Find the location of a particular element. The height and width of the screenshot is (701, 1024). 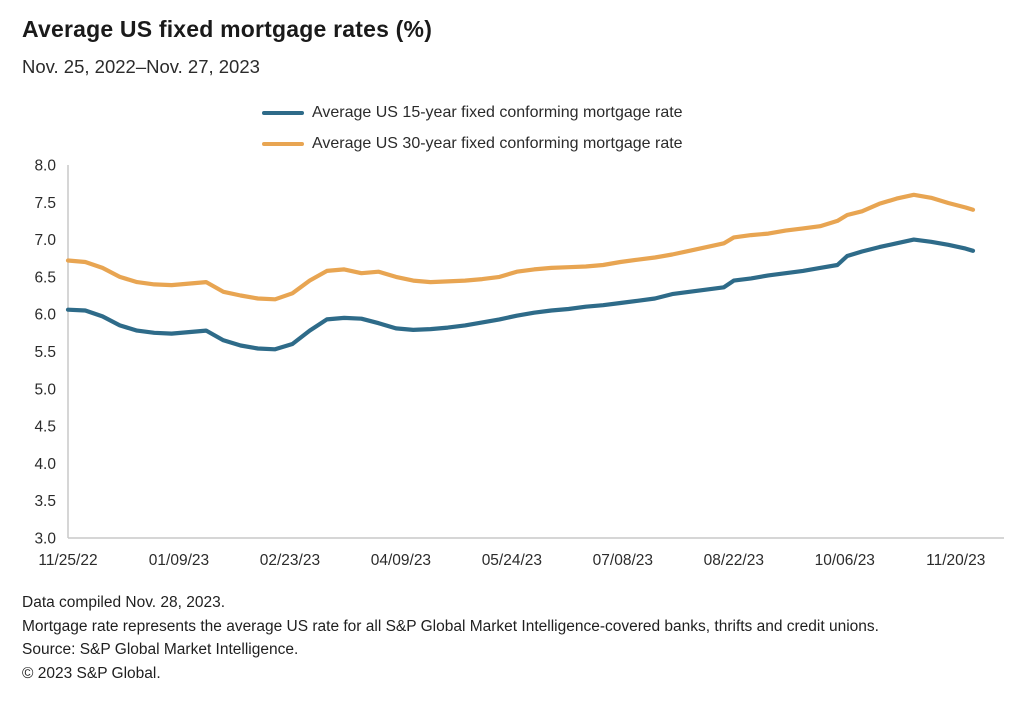

y-axis-tick-label: 5.0 is located at coordinates (45, 389).